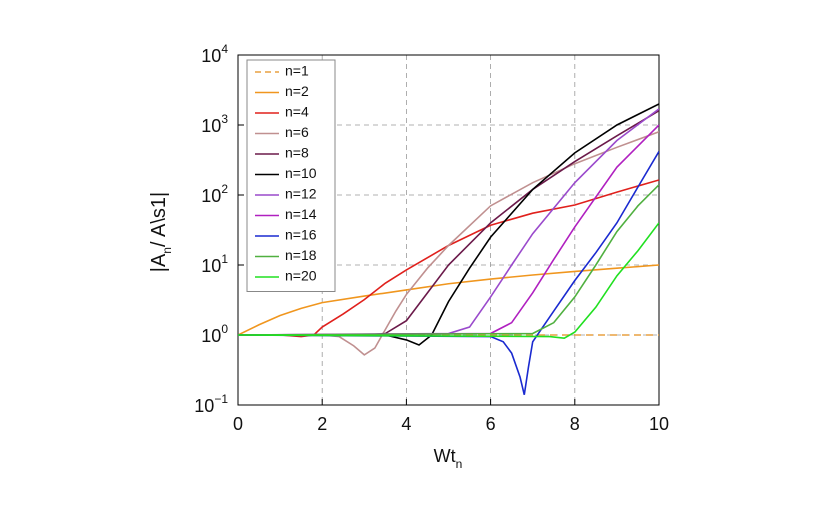  What do you see at coordinates (159, 262) in the screenshot?
I see `y-label-main: |A` at bounding box center [159, 262].